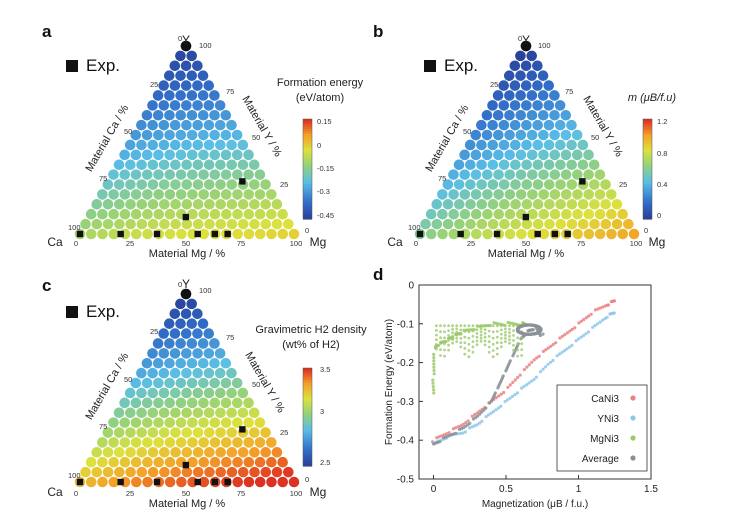  What do you see at coordinates (187, 140) in the screenshot?
I see `ternary-grid-a` at bounding box center [187, 140].